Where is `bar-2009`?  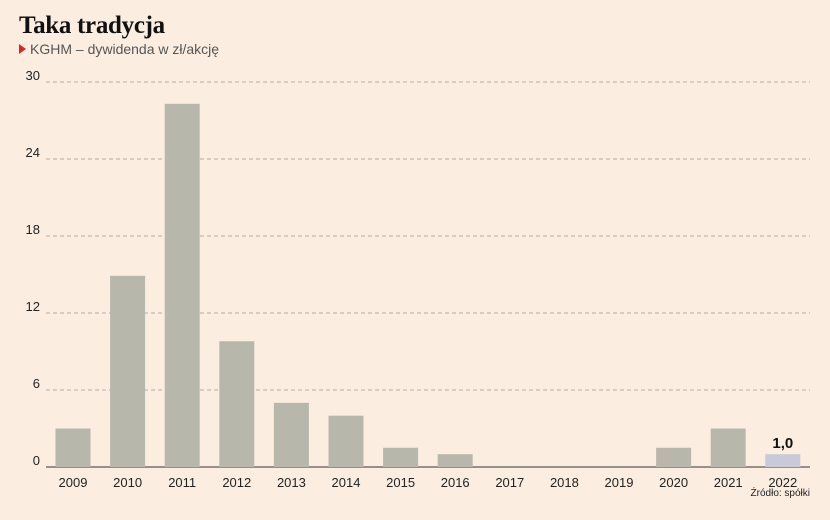 bar-2009 is located at coordinates (73, 447).